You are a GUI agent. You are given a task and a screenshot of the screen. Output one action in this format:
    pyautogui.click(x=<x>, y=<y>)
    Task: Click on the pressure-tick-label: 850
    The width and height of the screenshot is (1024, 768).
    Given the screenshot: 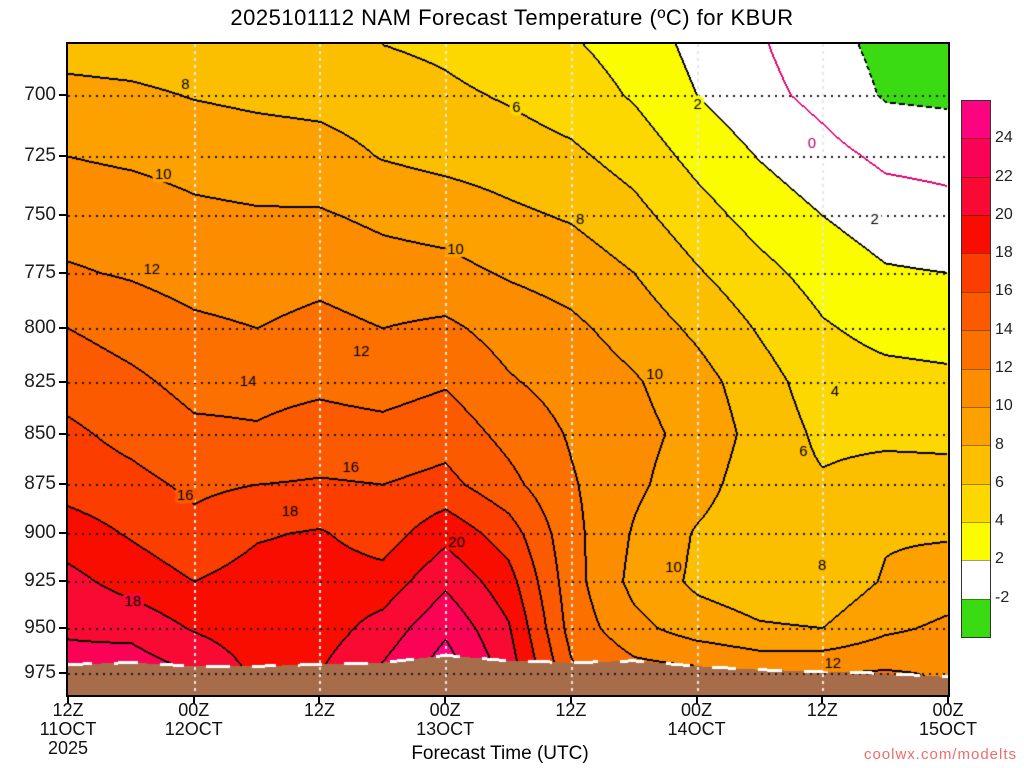 What is the action you would take?
    pyautogui.click(x=40, y=433)
    